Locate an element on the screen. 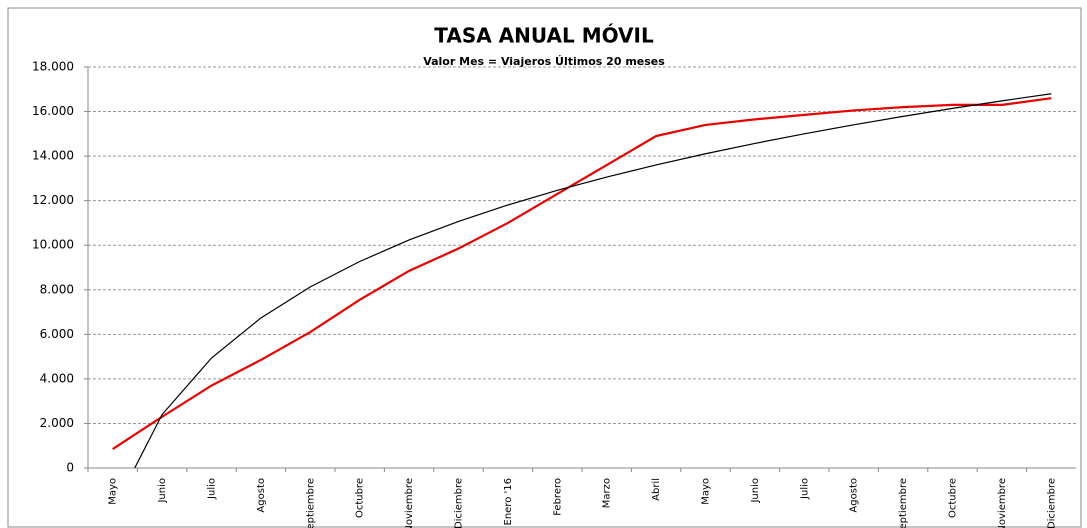 The image size is (1087, 528). chart-title: TASA ANUAL MÓVIL is located at coordinates (544, 36).